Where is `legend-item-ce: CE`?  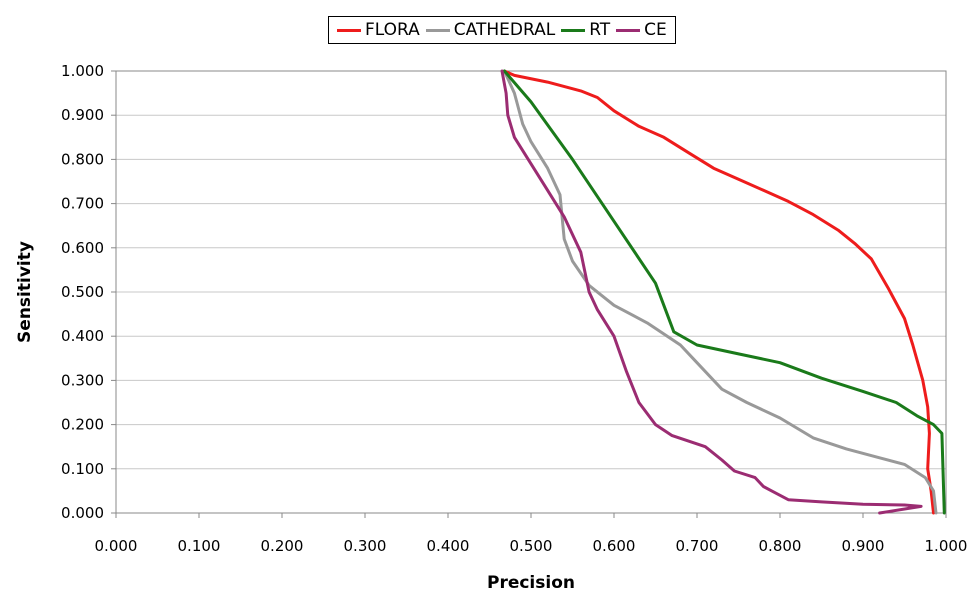
legend-item-ce: CE is located at coordinates (641, 29).